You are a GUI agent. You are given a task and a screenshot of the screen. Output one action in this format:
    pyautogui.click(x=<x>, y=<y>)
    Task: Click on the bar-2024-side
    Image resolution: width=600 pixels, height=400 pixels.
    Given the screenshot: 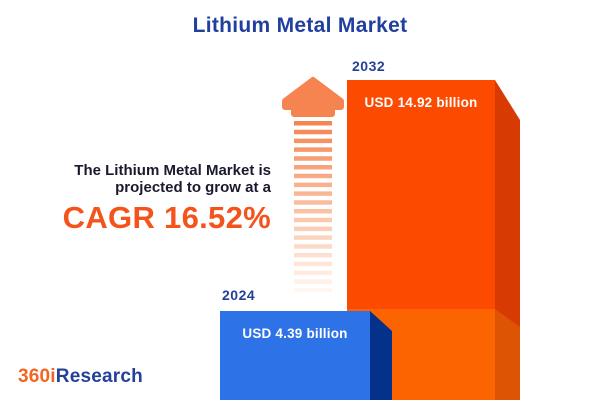 What is the action you would take?
    pyautogui.click(x=381, y=355)
    